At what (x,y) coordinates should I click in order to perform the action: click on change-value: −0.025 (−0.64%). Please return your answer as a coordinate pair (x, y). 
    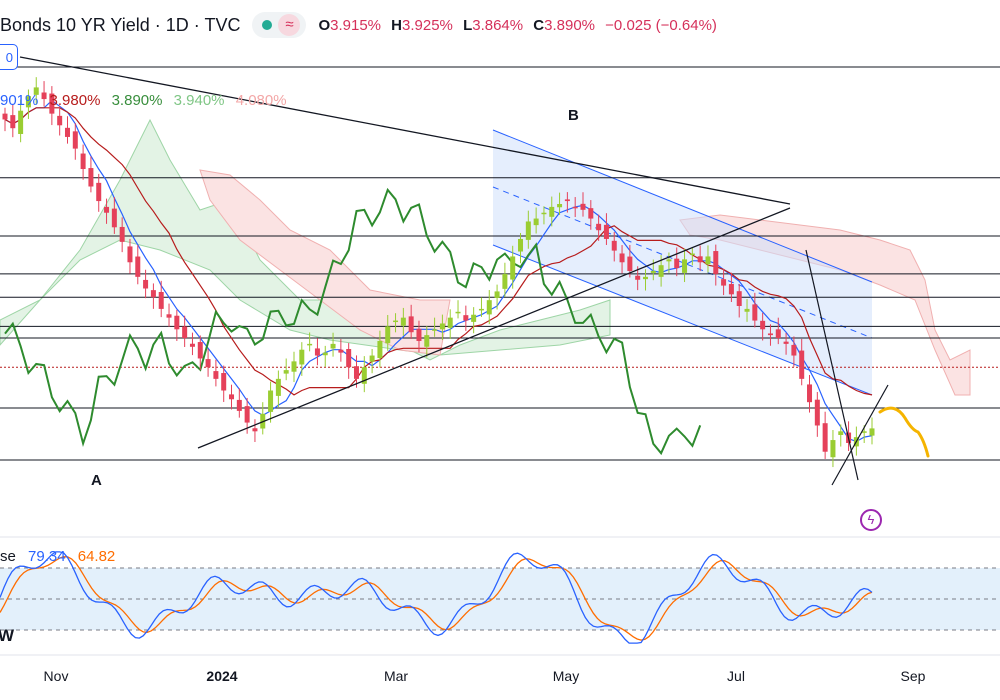
    Looking at the image, I should click on (661, 25).